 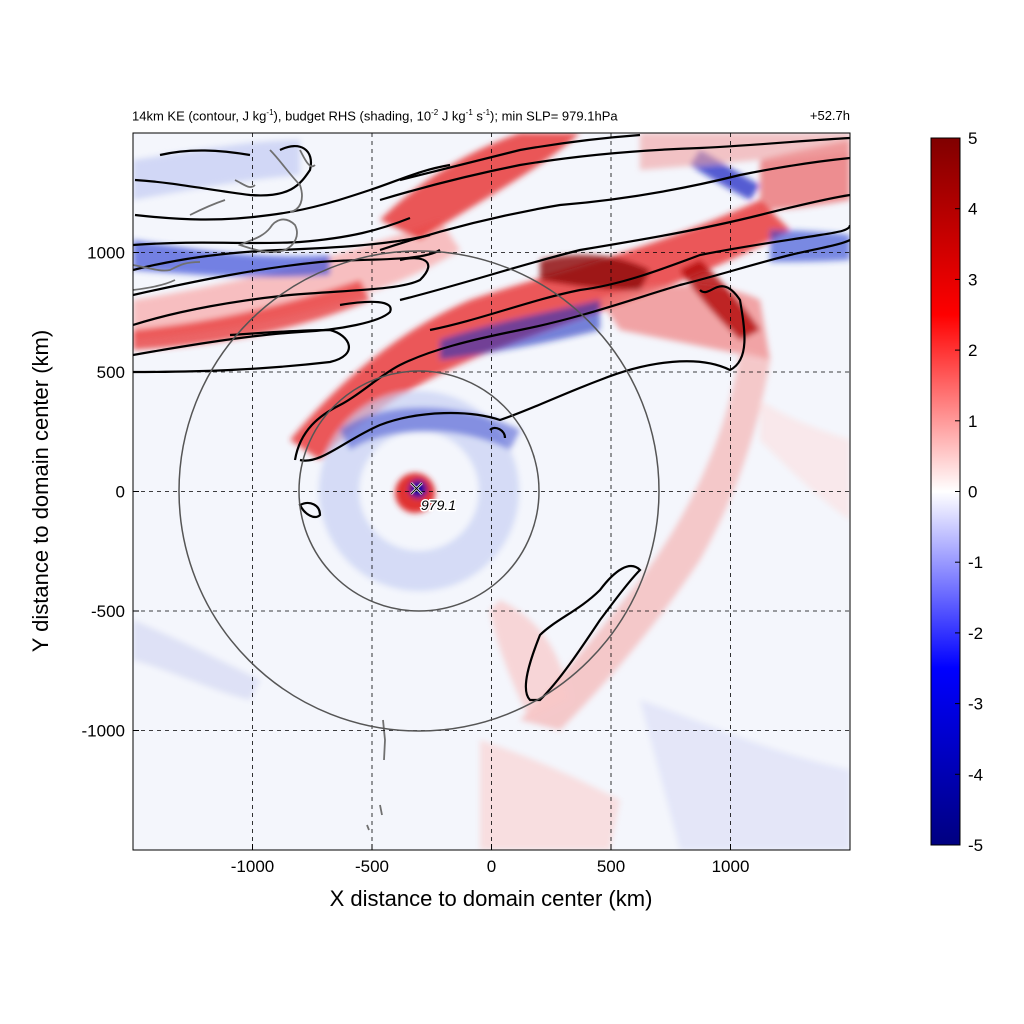 I want to click on colorbar-tick-label: 3, so click(x=972, y=279).